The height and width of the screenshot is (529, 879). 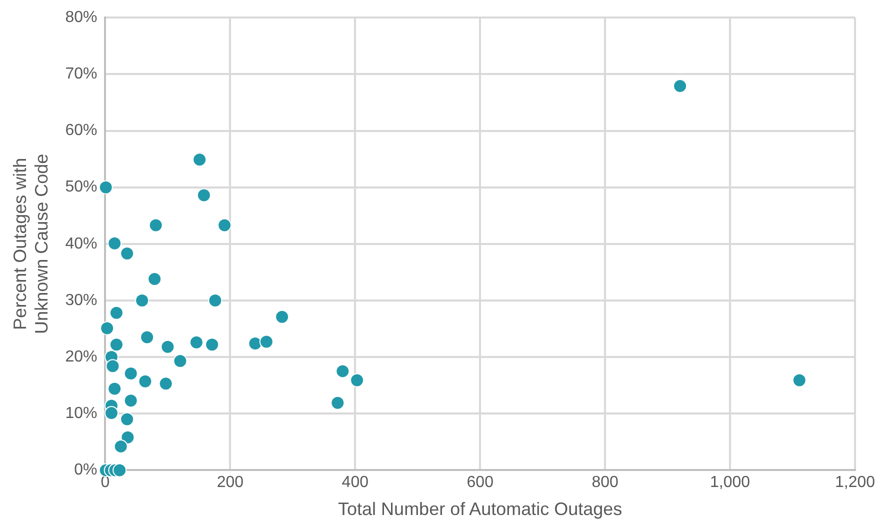 What do you see at coordinates (86, 470) in the screenshot?
I see `y-tick-label: 0%` at bounding box center [86, 470].